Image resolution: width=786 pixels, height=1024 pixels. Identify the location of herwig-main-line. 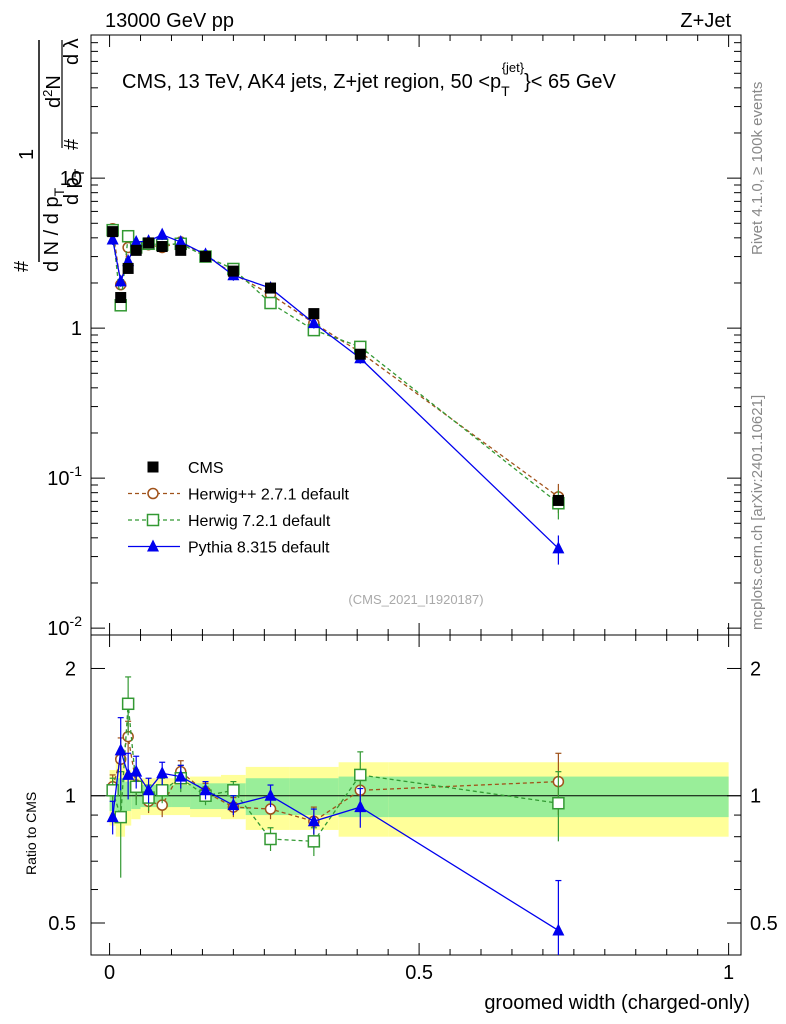
(335, 363).